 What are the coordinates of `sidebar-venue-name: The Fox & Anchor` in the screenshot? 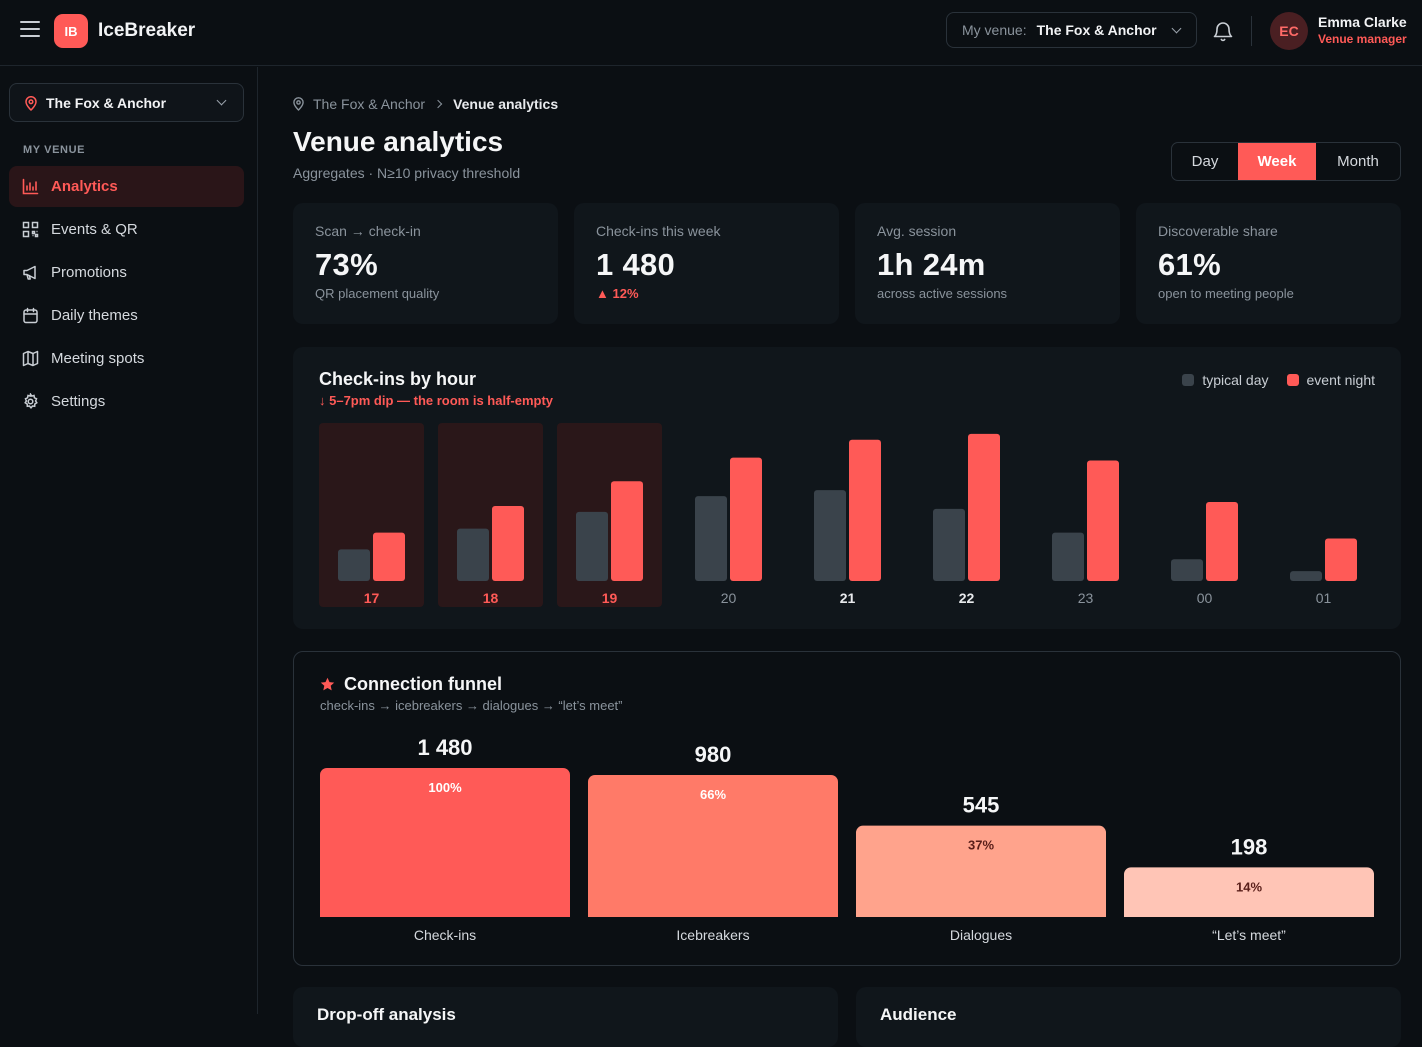 It's located at (106, 102).